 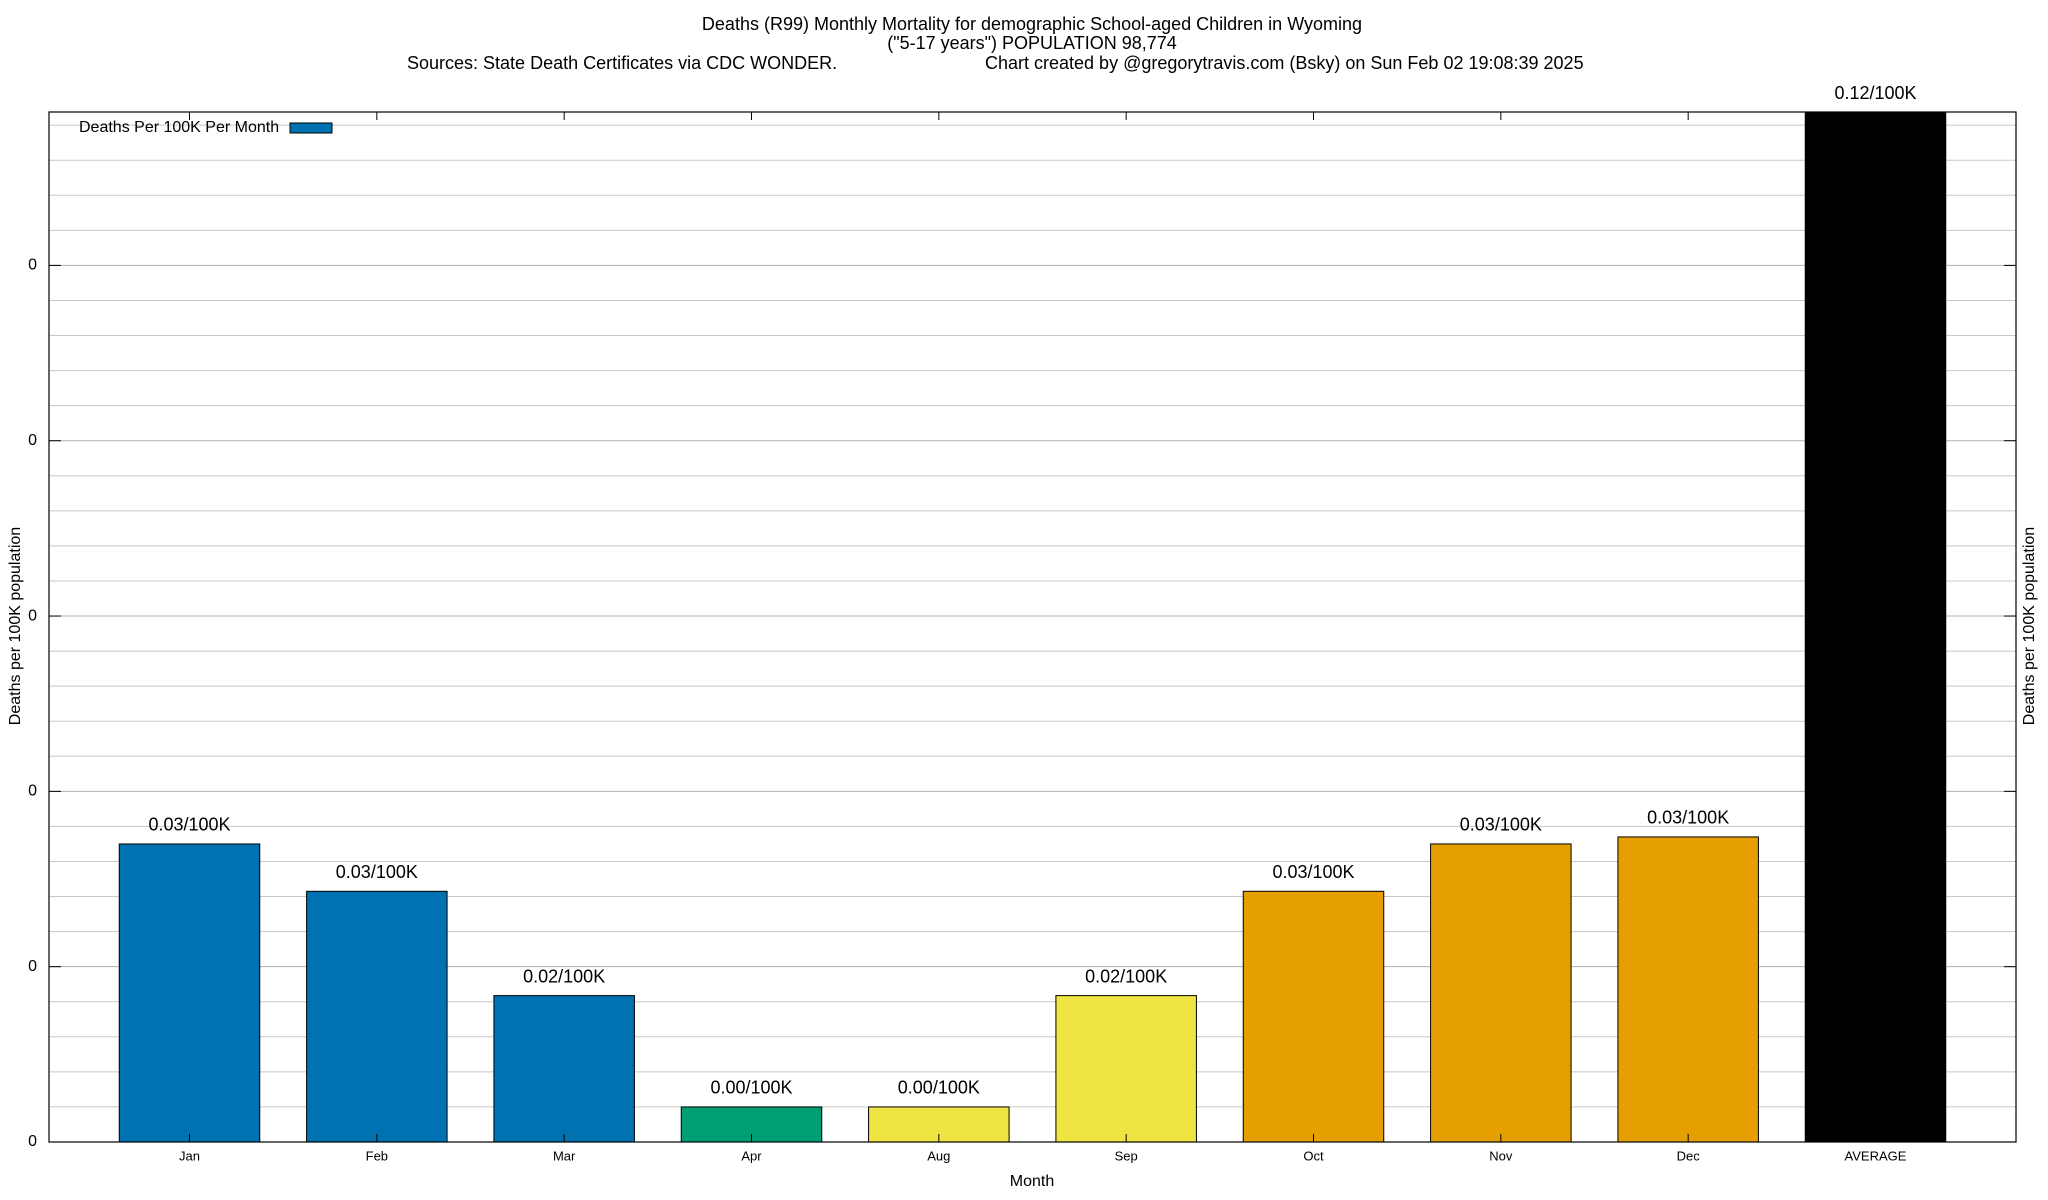 I want to click on y2-axis-label: Deaths per 100K population, so click(x=2029, y=626).